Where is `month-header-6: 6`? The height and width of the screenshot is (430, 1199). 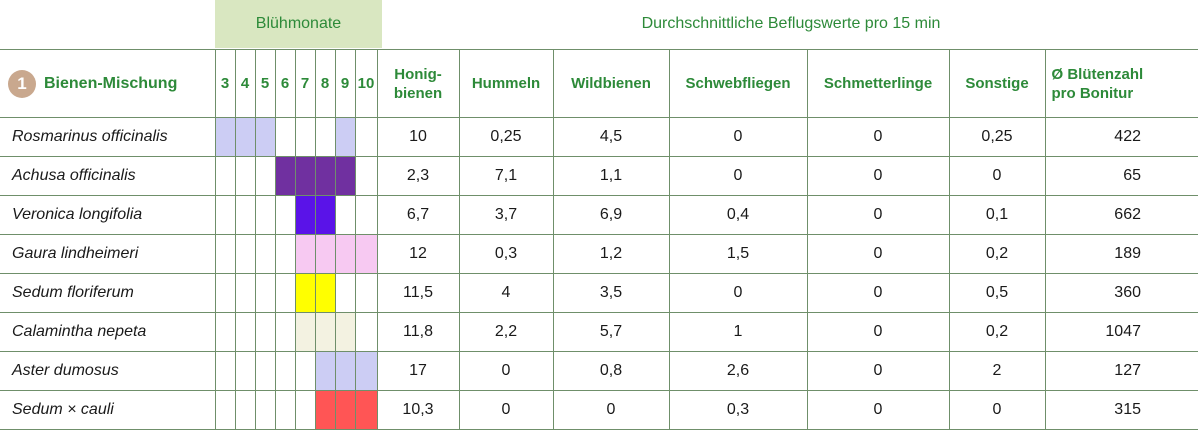
month-header-6: 6 is located at coordinates (285, 83).